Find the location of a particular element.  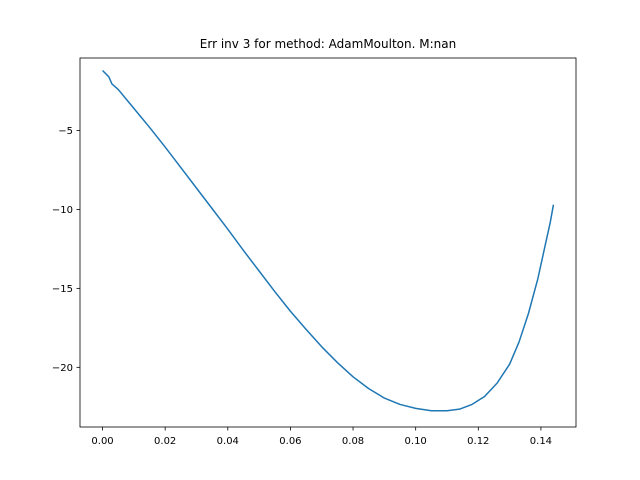

x-tick-label: 0.04 is located at coordinates (228, 441).